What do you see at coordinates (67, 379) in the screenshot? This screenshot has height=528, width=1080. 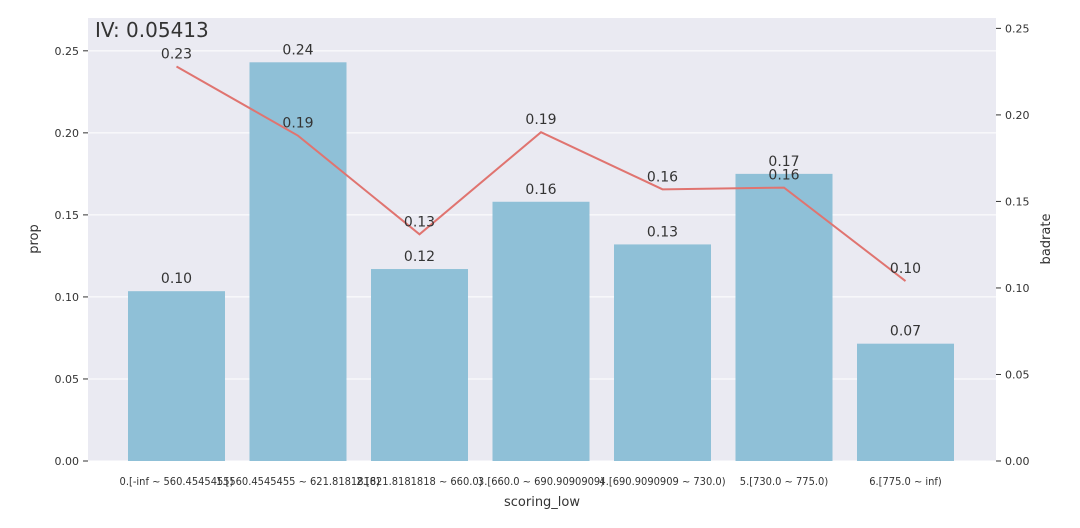 I see `y-left-tick-label: 0.05` at bounding box center [67, 379].